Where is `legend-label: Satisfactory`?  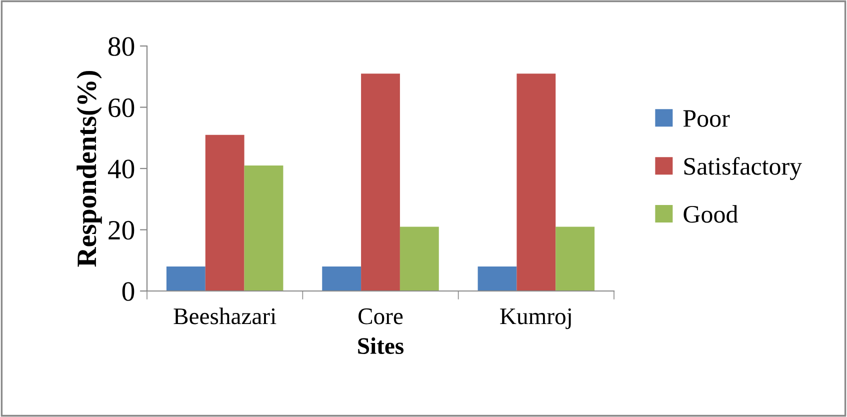 legend-label: Satisfactory is located at coordinates (743, 168).